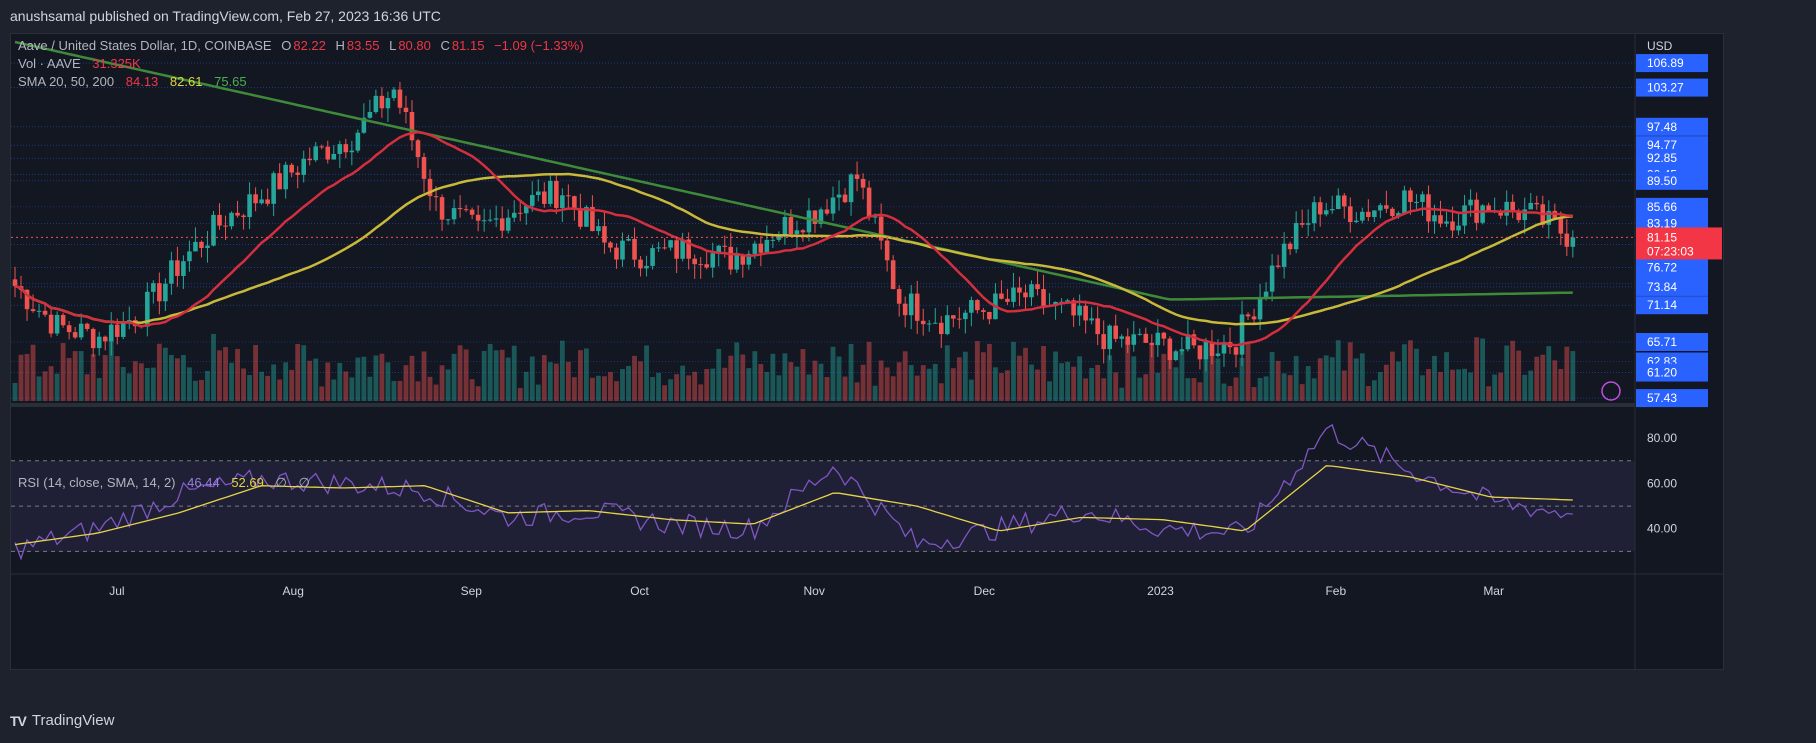 This screenshot has height=743, width=1816. I want to click on price-tick-label: 103.27, so click(1665, 88).